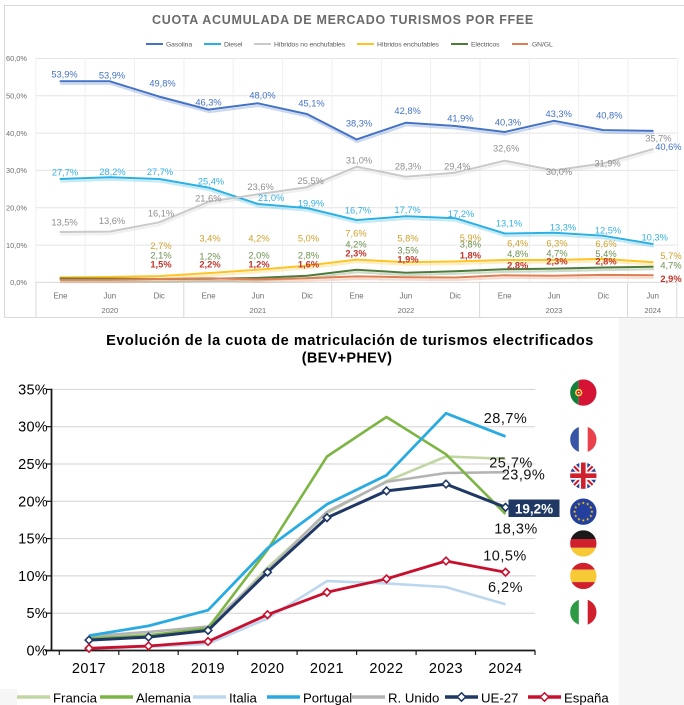 Image resolution: width=684 pixels, height=705 pixels. I want to click on svg-text: 2,7%, so click(160, 246).